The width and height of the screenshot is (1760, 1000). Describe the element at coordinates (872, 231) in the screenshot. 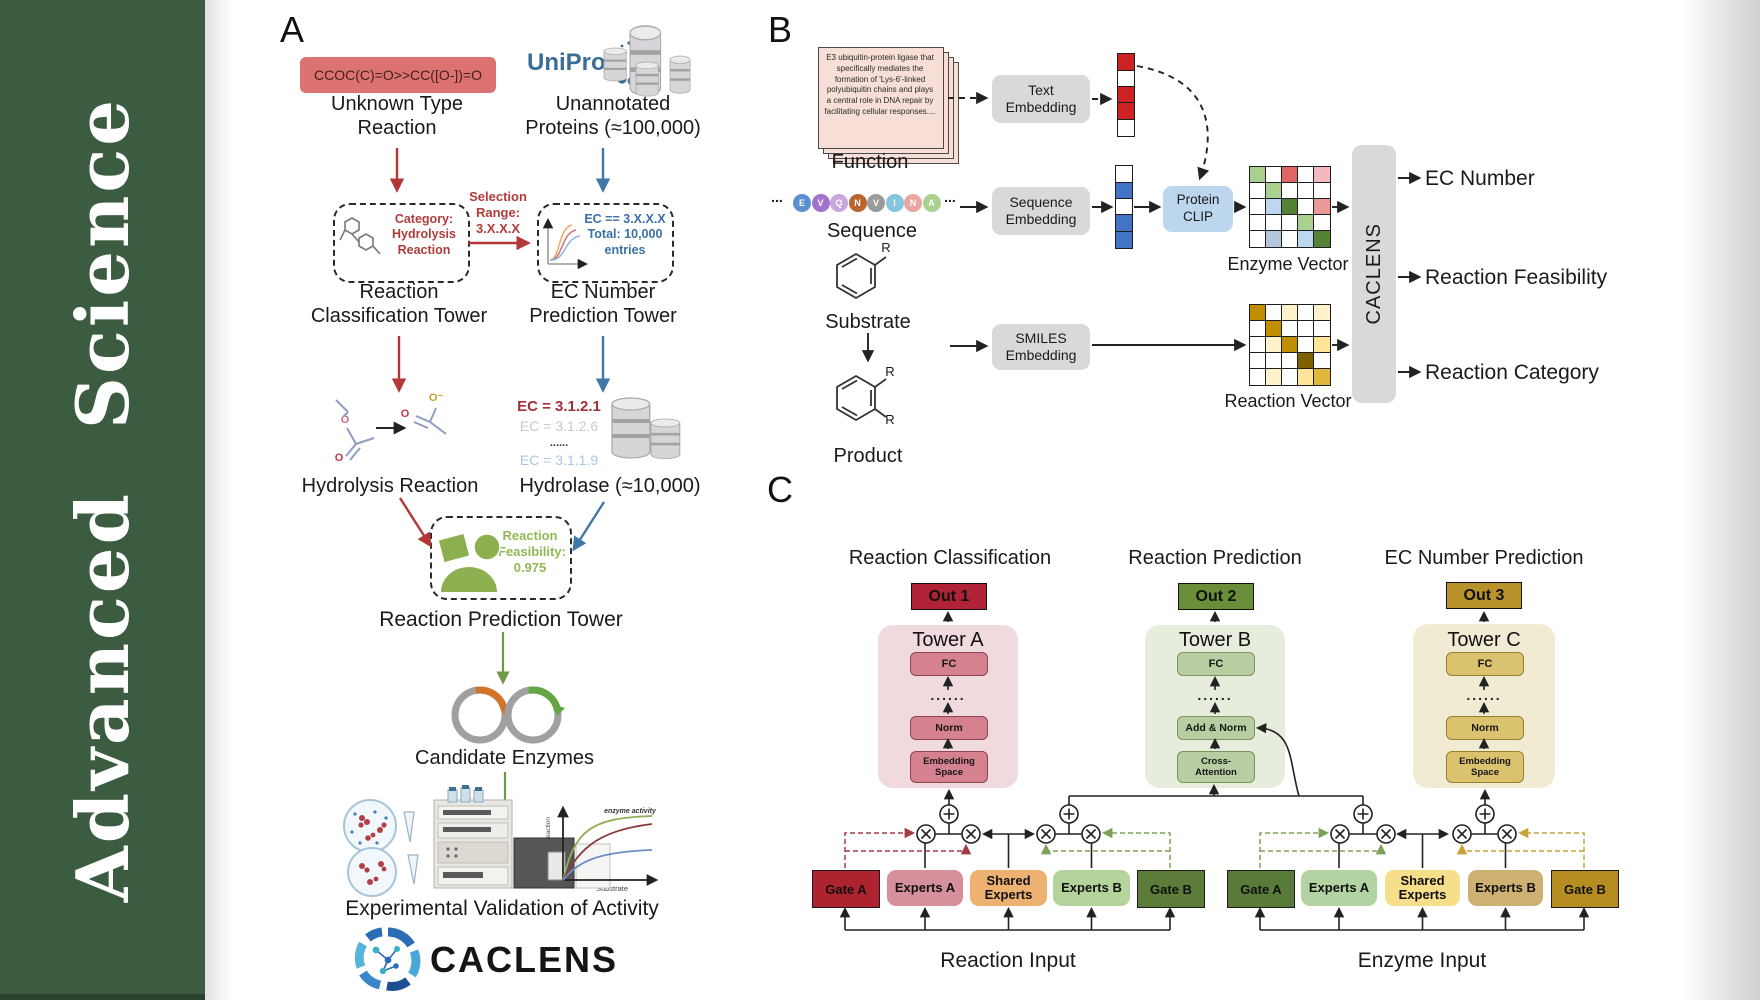

I see `sequence-label: Sequence` at that location.